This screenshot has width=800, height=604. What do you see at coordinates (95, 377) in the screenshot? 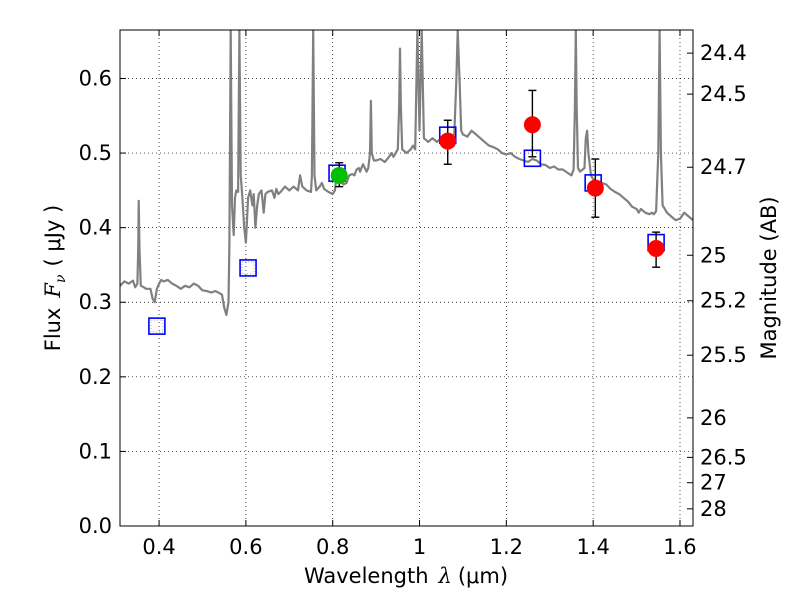
I see `y-tick-label: 0.2` at bounding box center [95, 377].